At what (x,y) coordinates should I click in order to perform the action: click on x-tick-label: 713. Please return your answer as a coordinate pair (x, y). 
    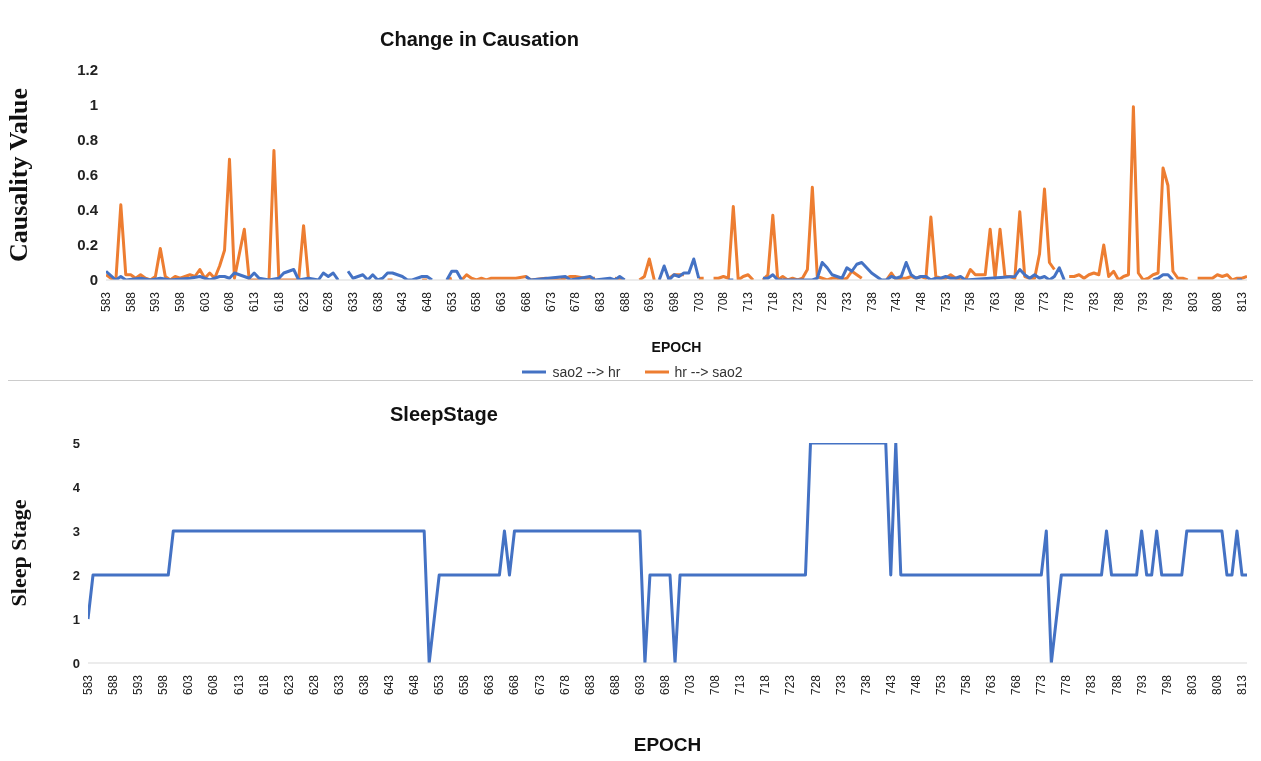
    Looking at the image, I should click on (748, 302).